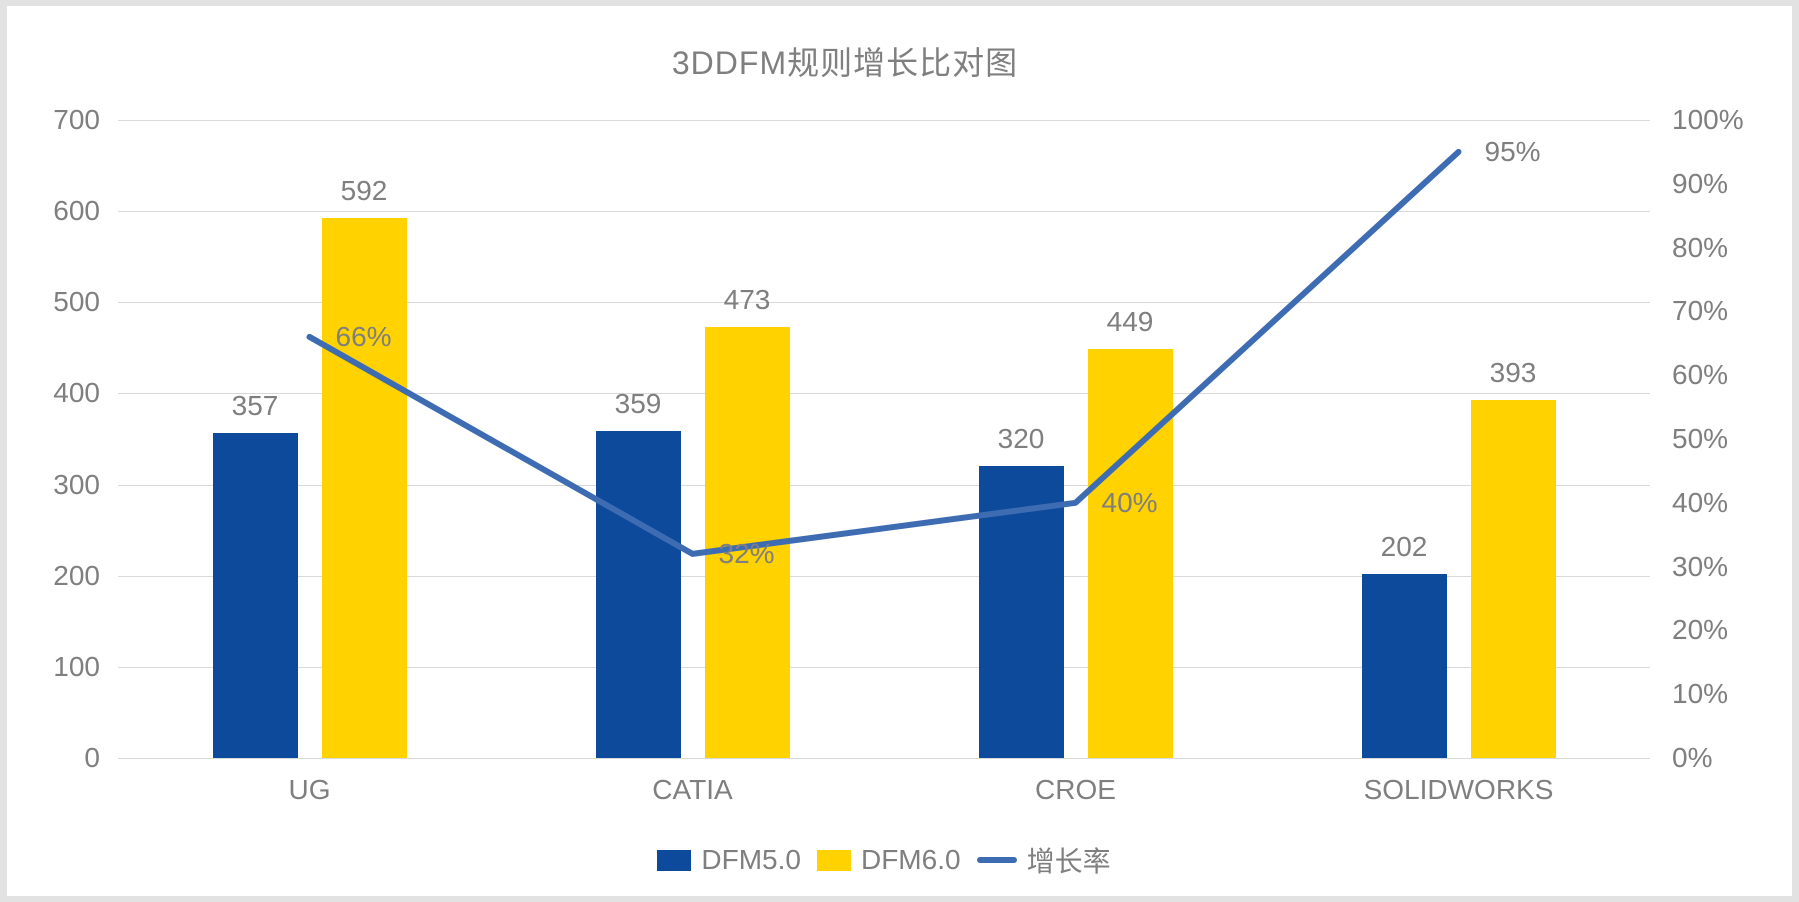 Image resolution: width=1799 pixels, height=902 pixels. I want to click on bar-value-label: 320, so click(1021, 439).